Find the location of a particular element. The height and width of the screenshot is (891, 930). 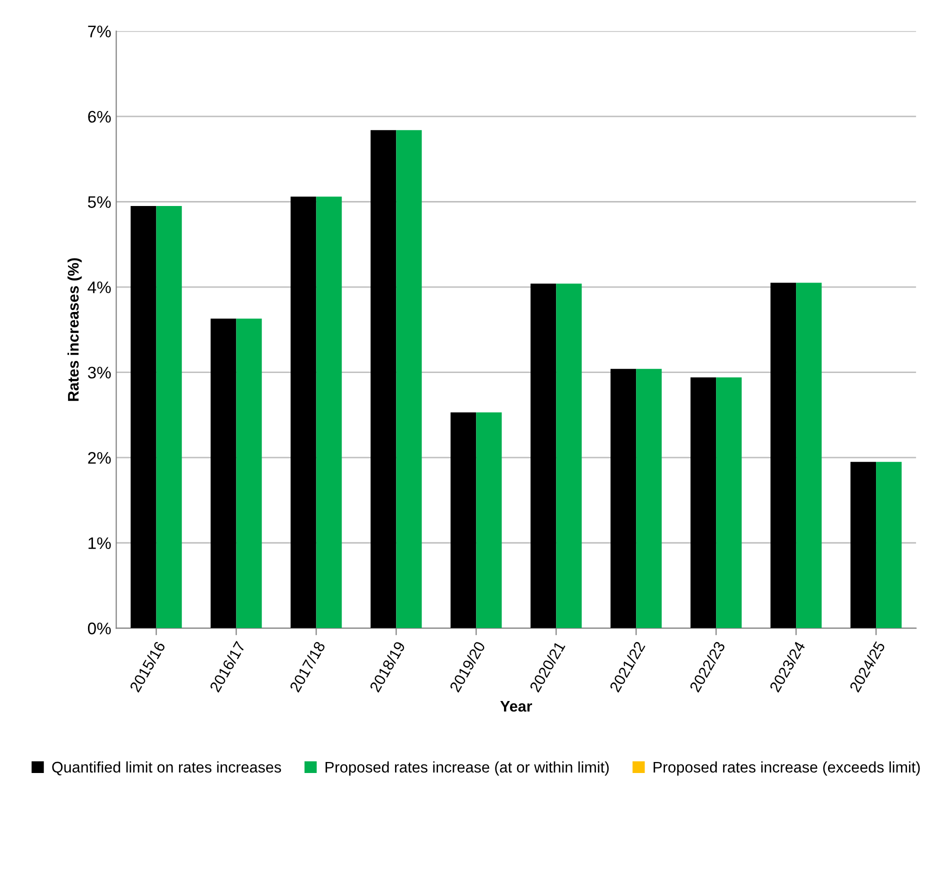

legend-label: Quantified limit on rates increases is located at coordinates (167, 768).